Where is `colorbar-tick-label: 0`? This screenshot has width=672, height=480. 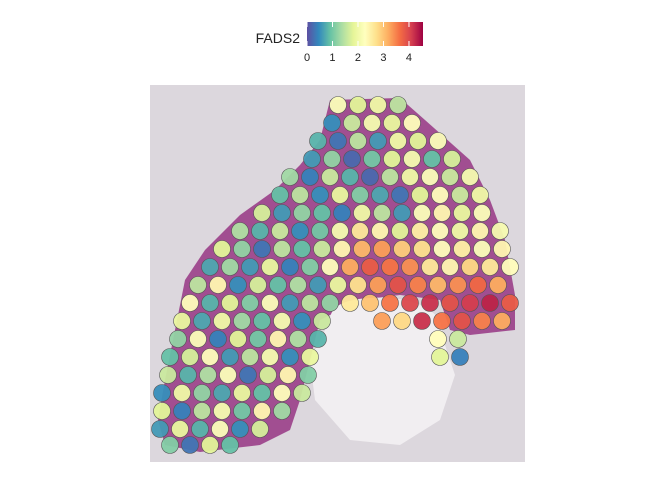
colorbar-tick-label: 0 is located at coordinates (307, 58).